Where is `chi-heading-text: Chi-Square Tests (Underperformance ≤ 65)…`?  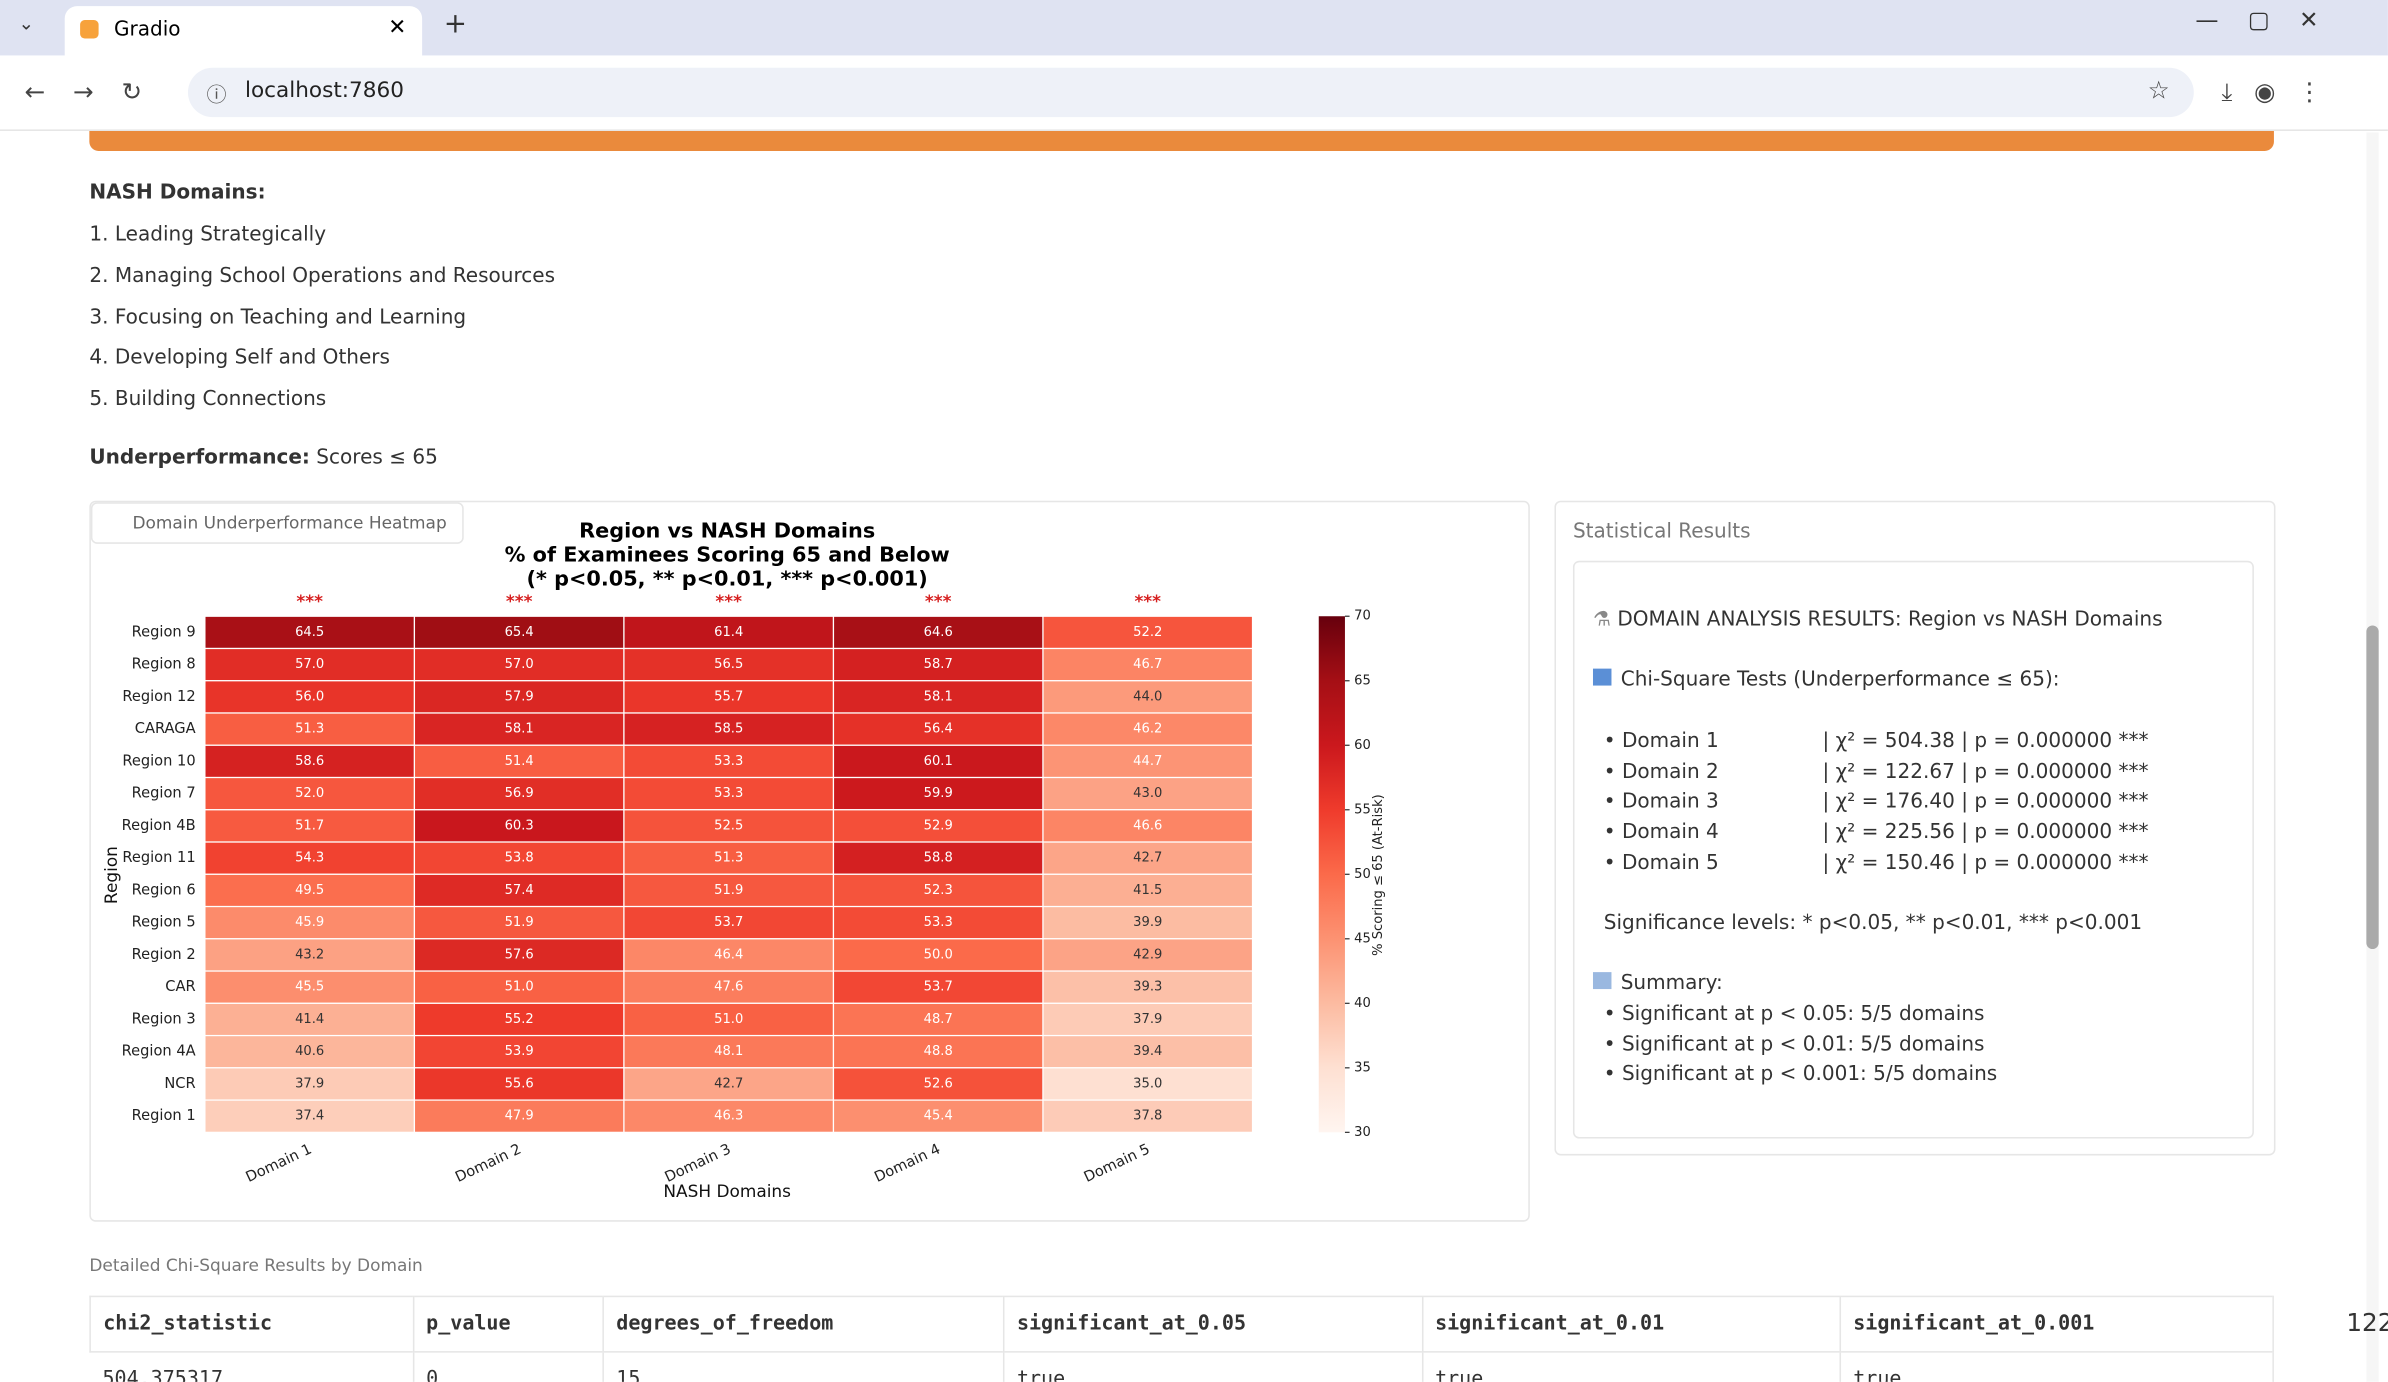
chi-heading-text: Chi-Square Tests (Underperformance ≤ 65)… is located at coordinates (1840, 680).